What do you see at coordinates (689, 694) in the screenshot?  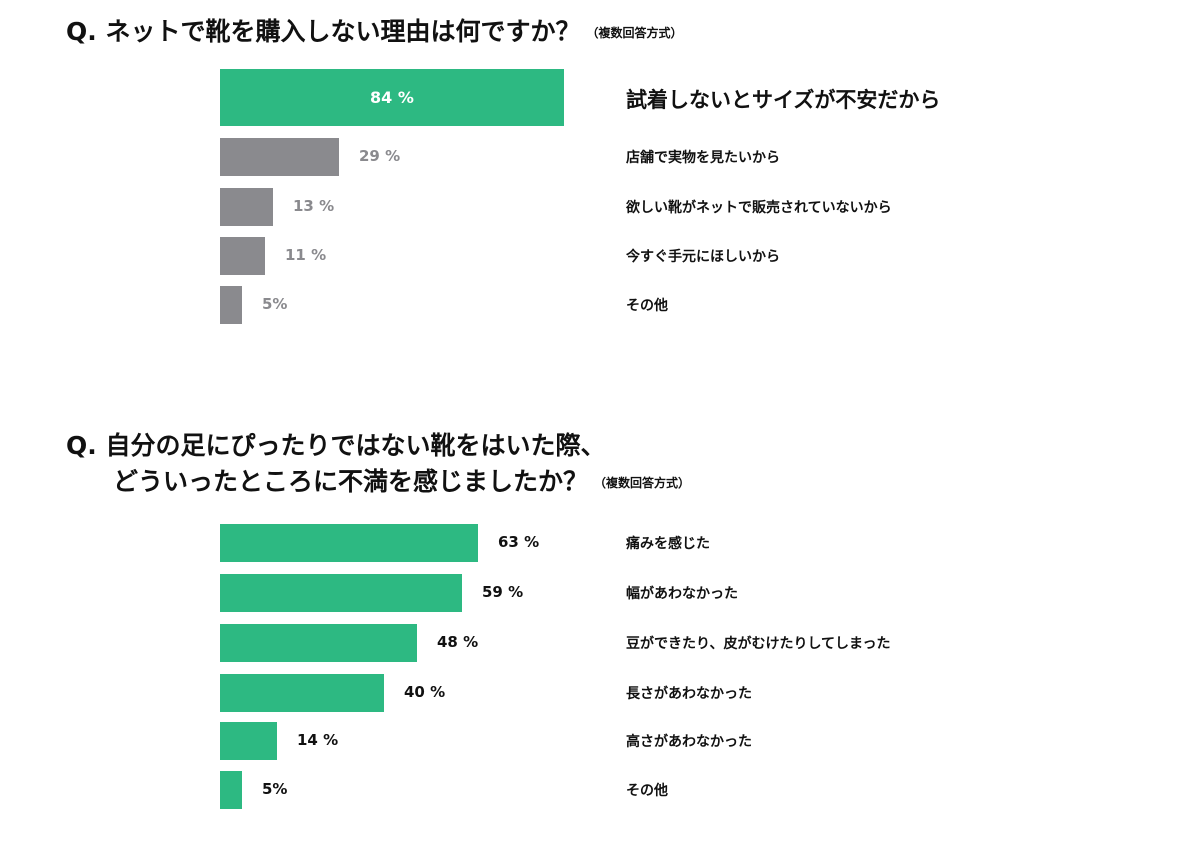 I see `category-label-q2-3: 長さがあわなかった` at bounding box center [689, 694].